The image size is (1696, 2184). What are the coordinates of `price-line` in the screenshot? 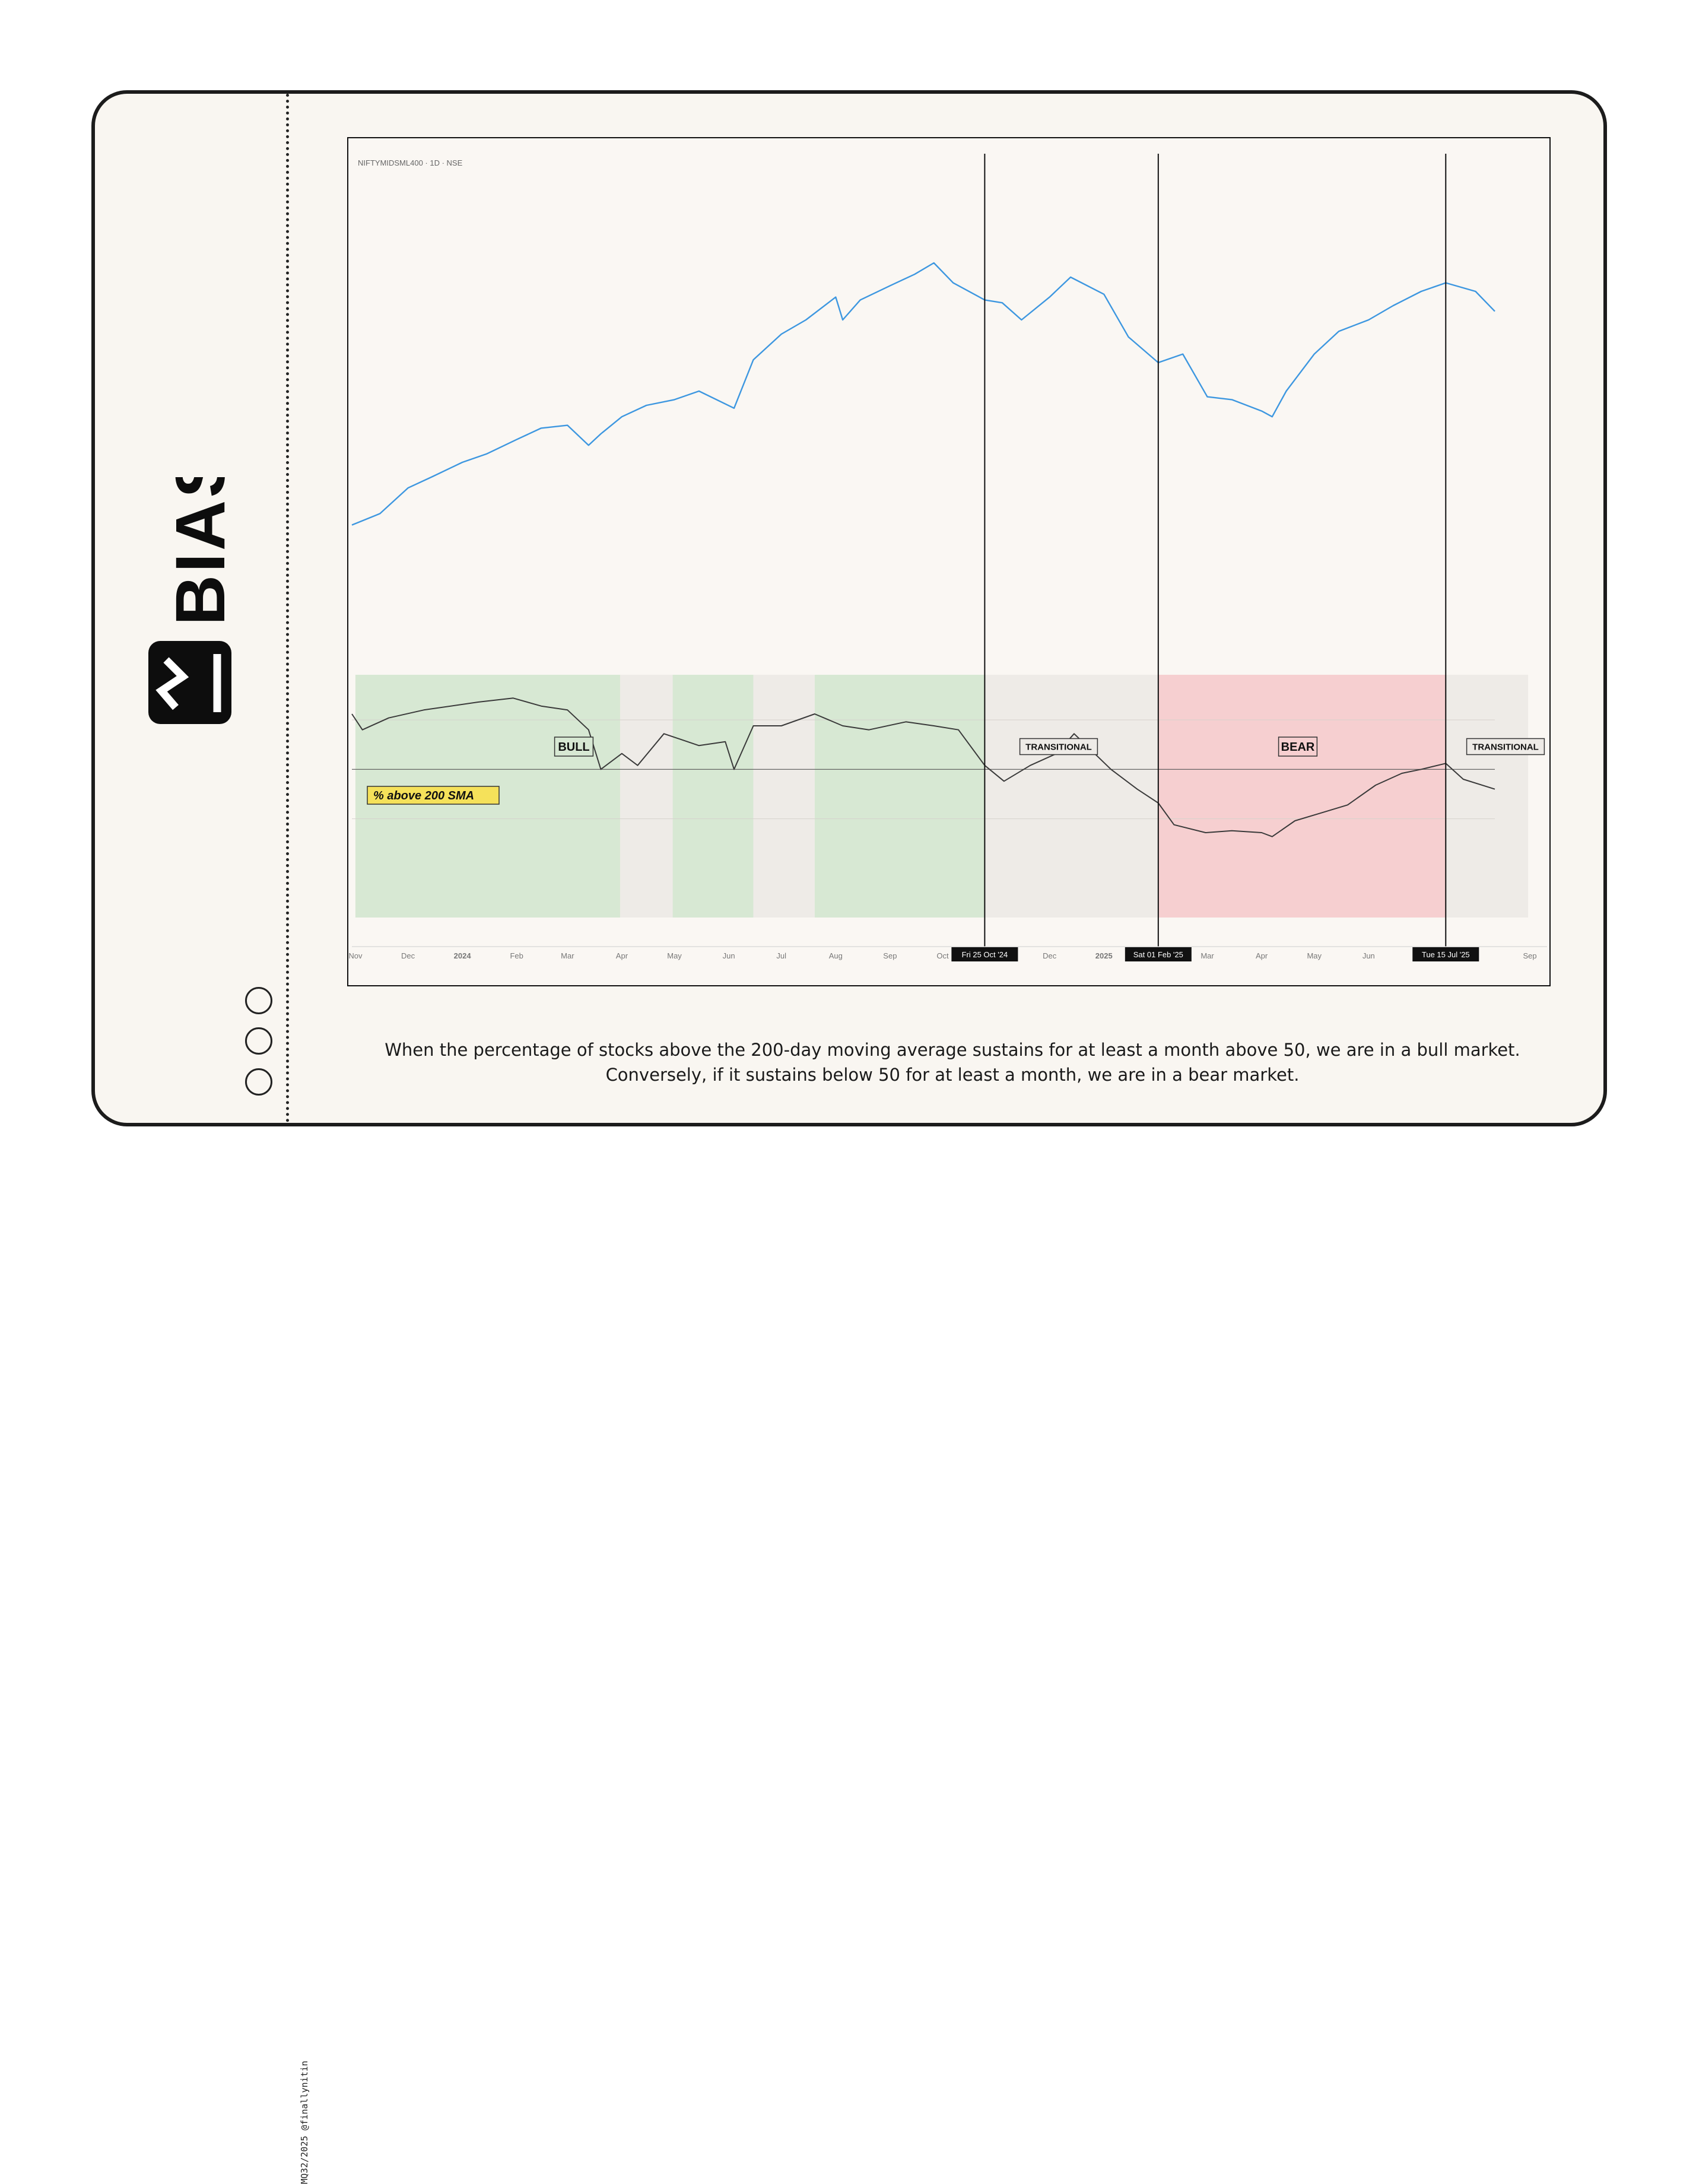 It's located at (924, 394).